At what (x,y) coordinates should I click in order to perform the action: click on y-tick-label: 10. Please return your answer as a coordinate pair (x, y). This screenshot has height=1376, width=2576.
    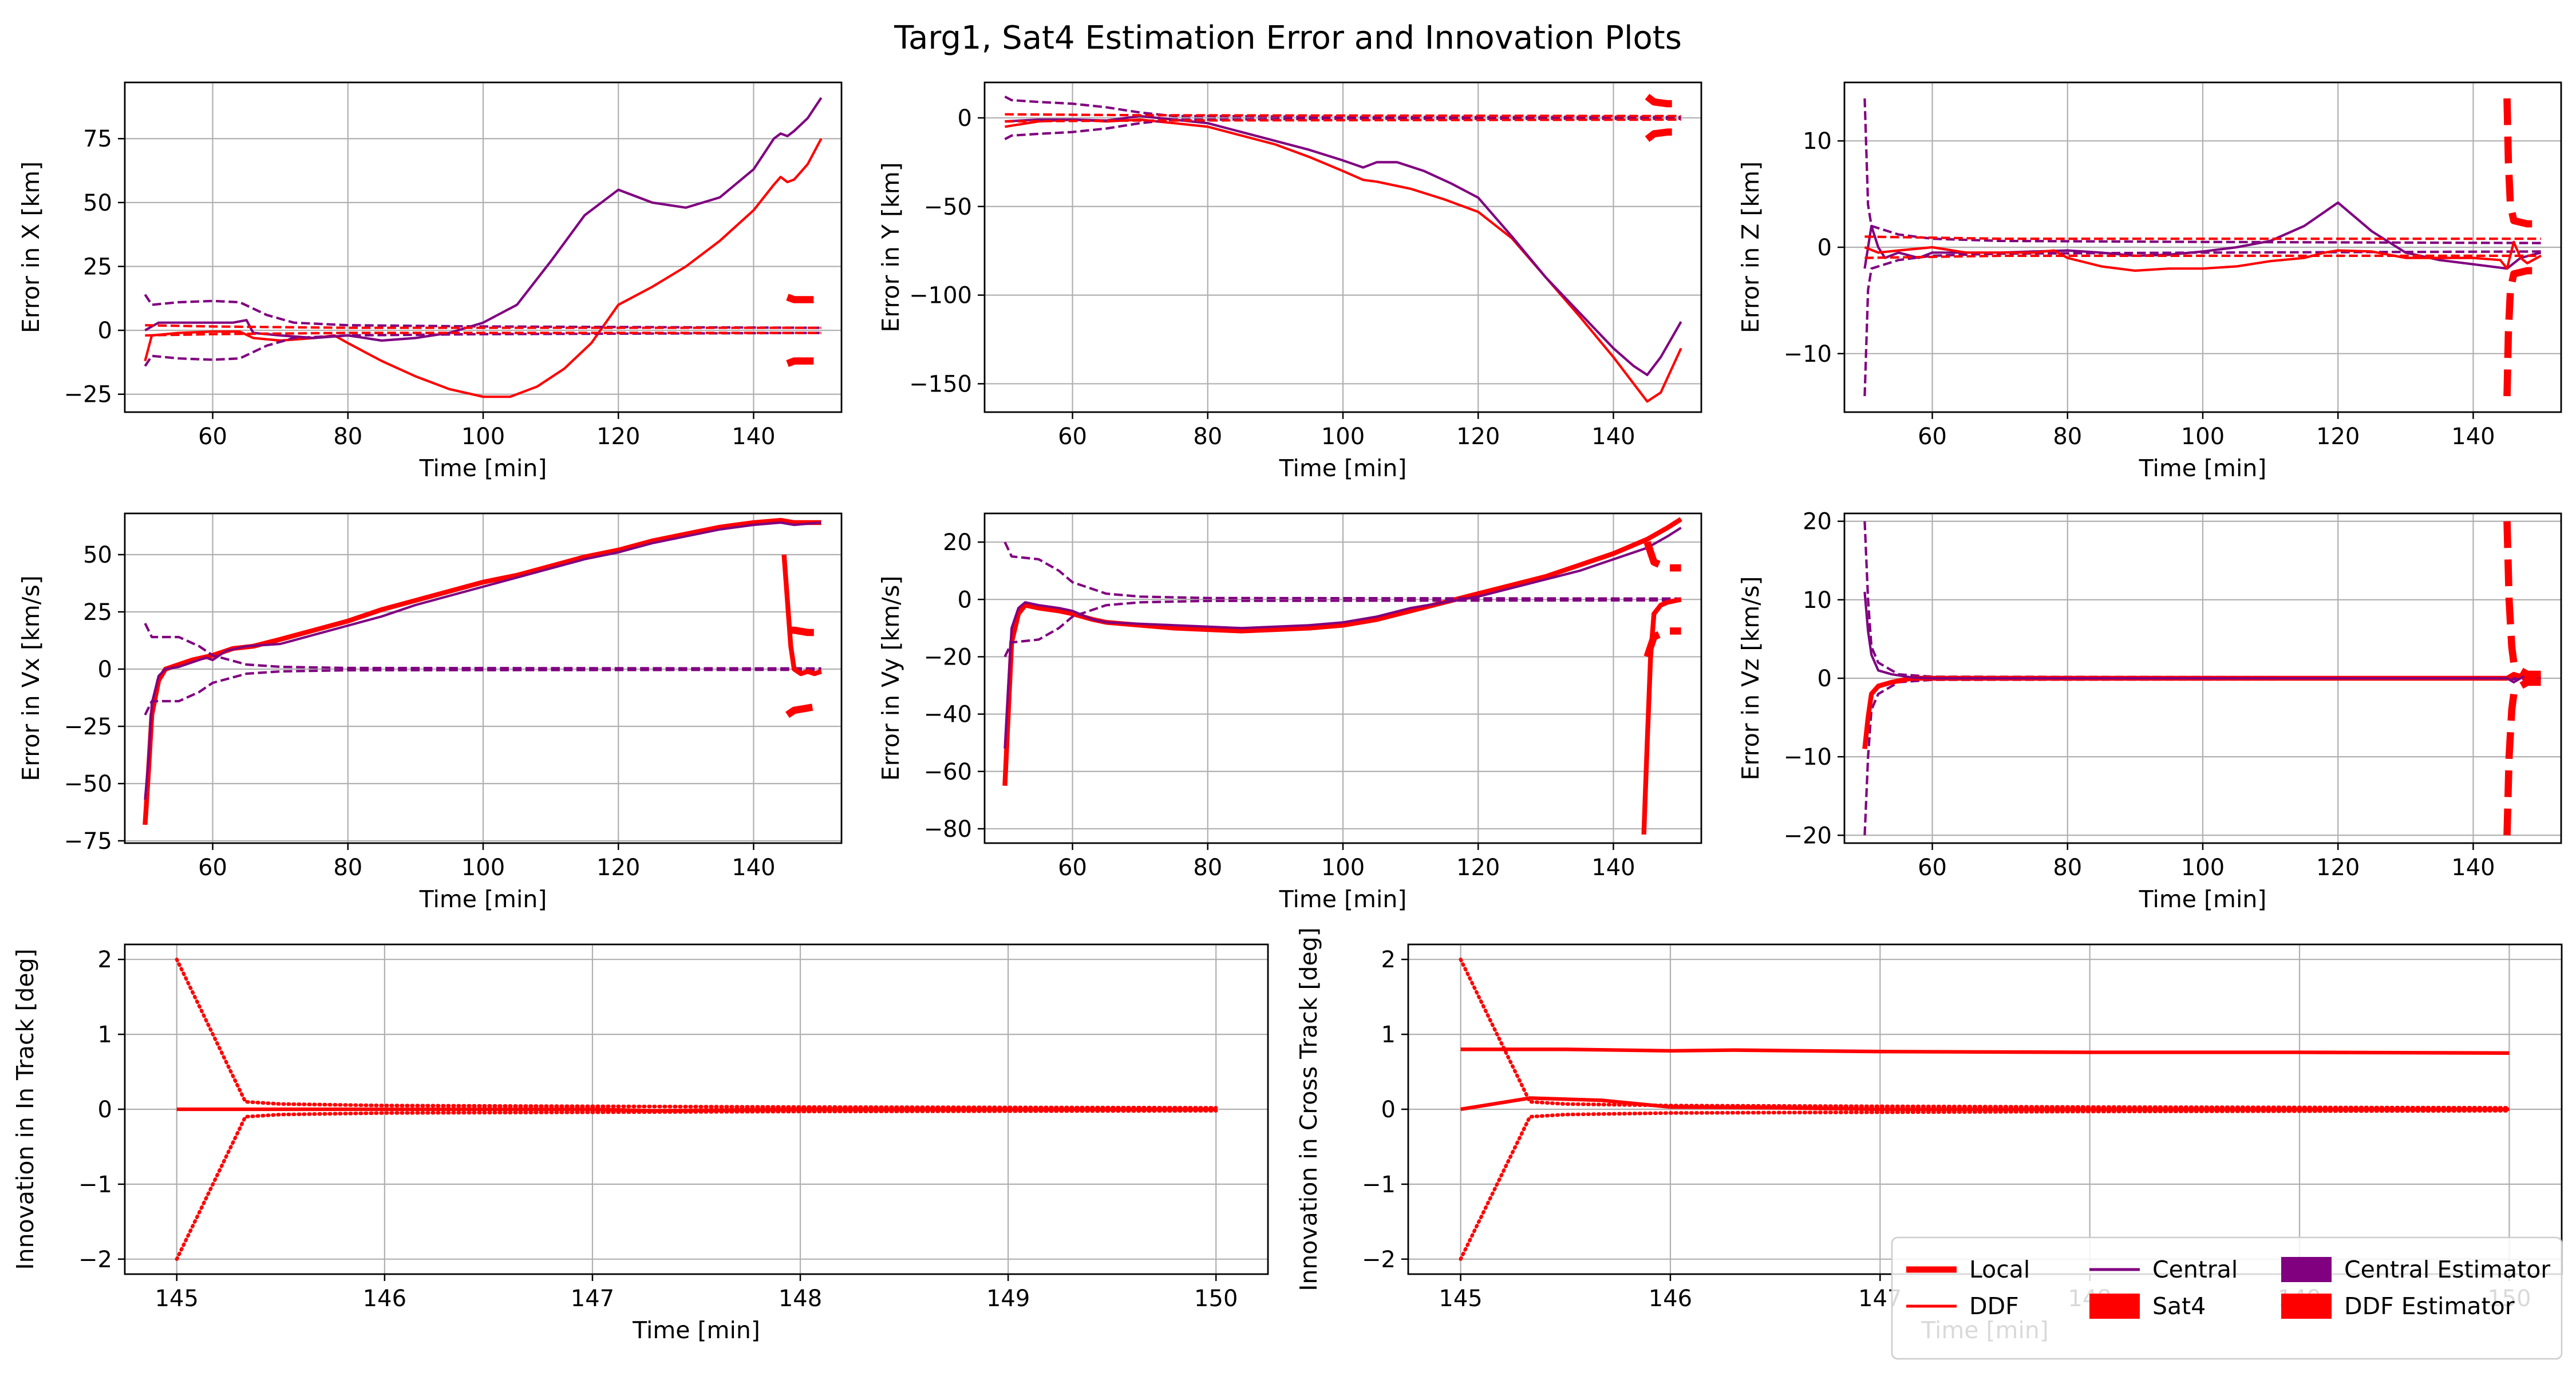
    Looking at the image, I should click on (1817, 141).